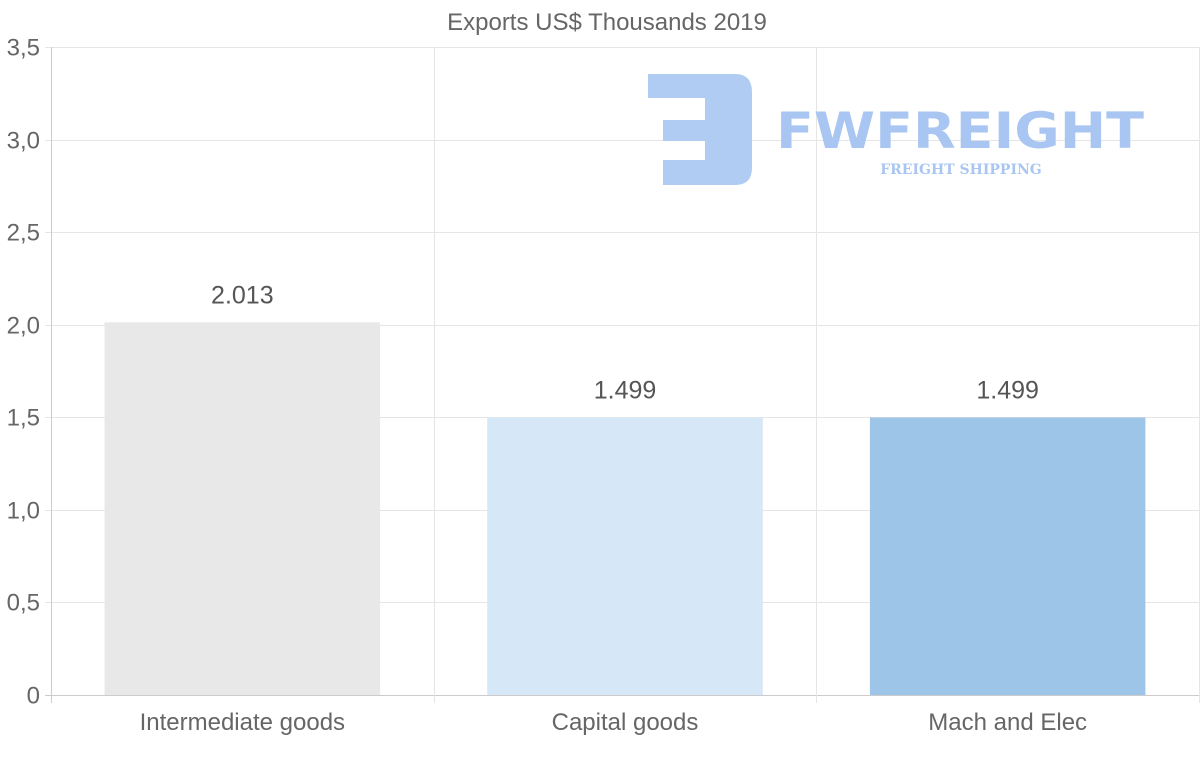  What do you see at coordinates (625, 722) in the screenshot?
I see `x-category-label: Capital goods` at bounding box center [625, 722].